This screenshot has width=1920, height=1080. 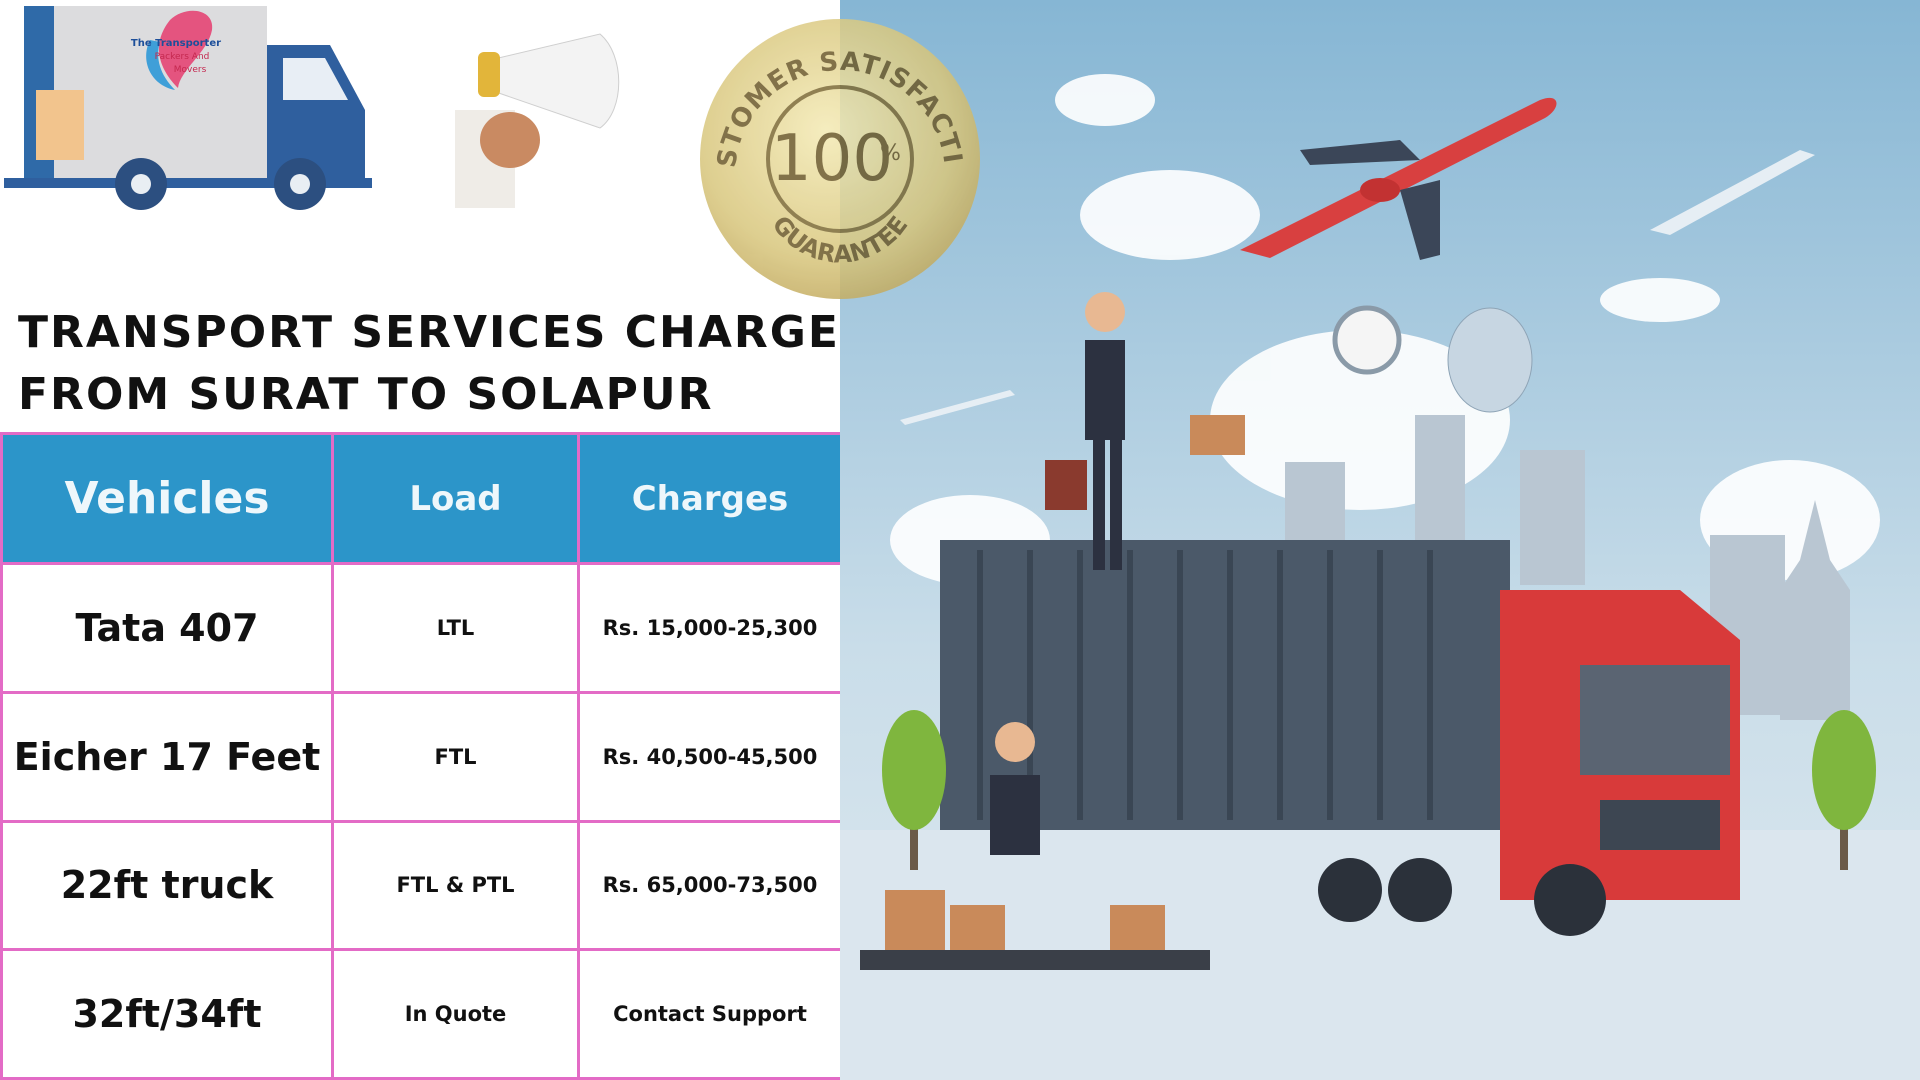 What do you see at coordinates (182, 57) in the screenshot?
I see `logo-text: Packers And` at bounding box center [182, 57].